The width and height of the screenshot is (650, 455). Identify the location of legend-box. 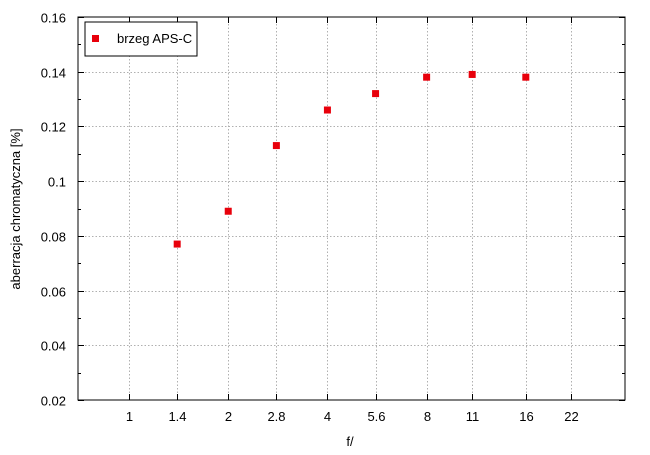
(141, 39).